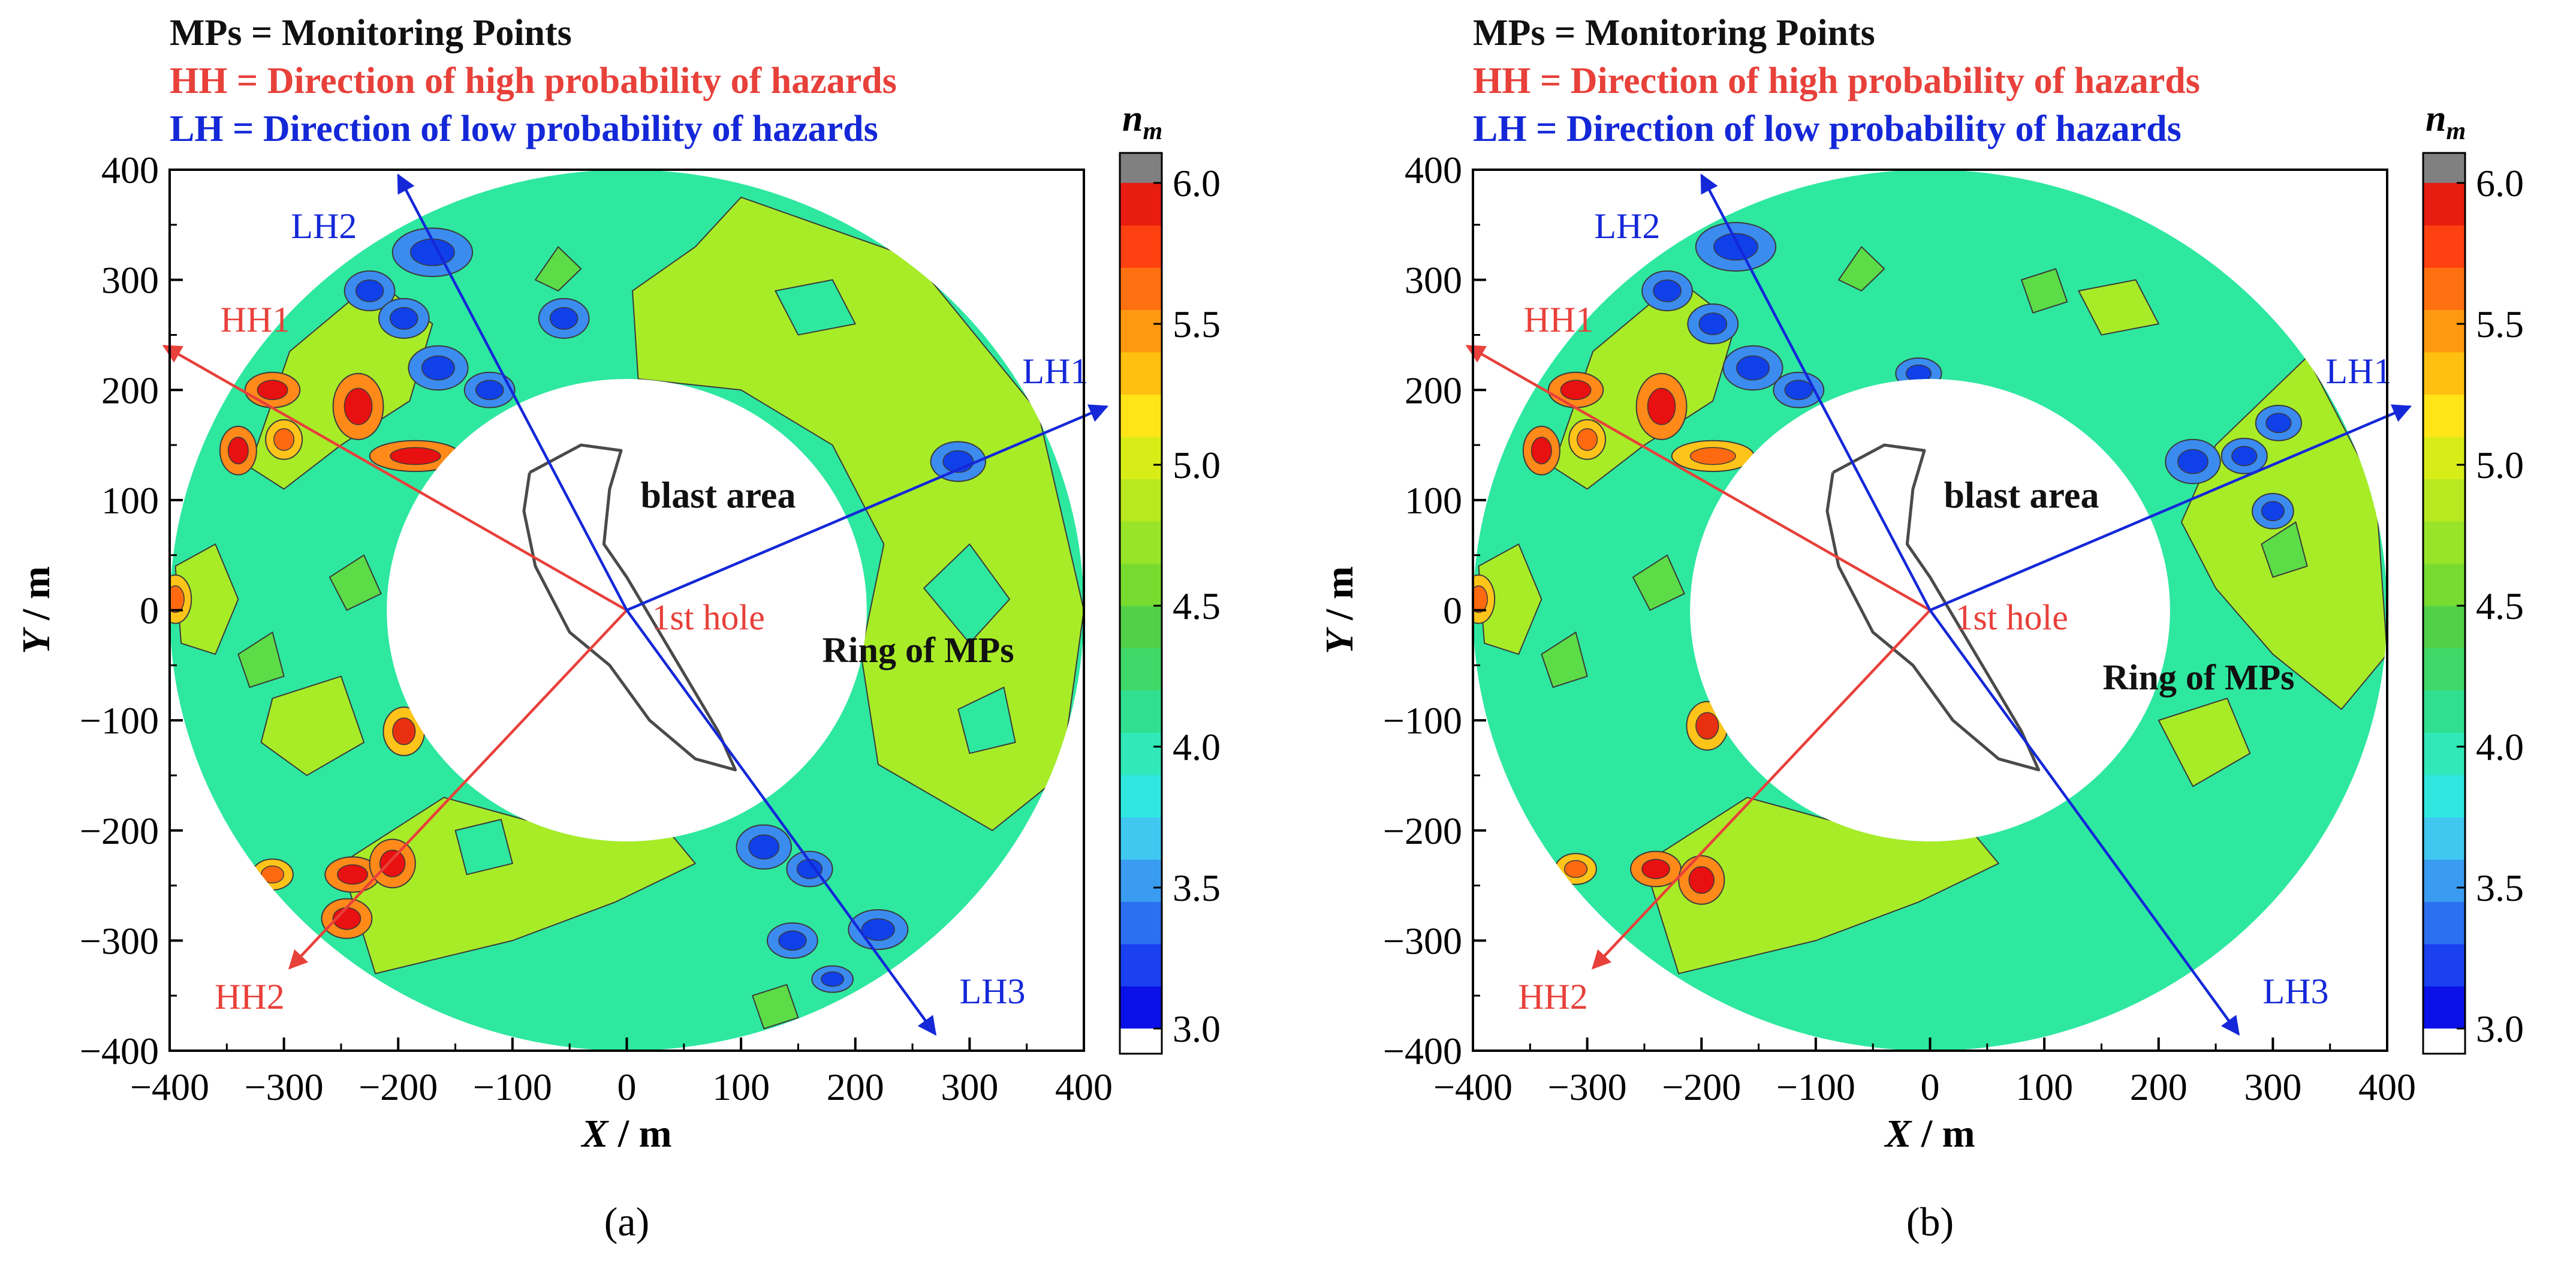  Describe the element at coordinates (1433, 390) in the screenshot. I see `y-tick-label: 200` at that location.